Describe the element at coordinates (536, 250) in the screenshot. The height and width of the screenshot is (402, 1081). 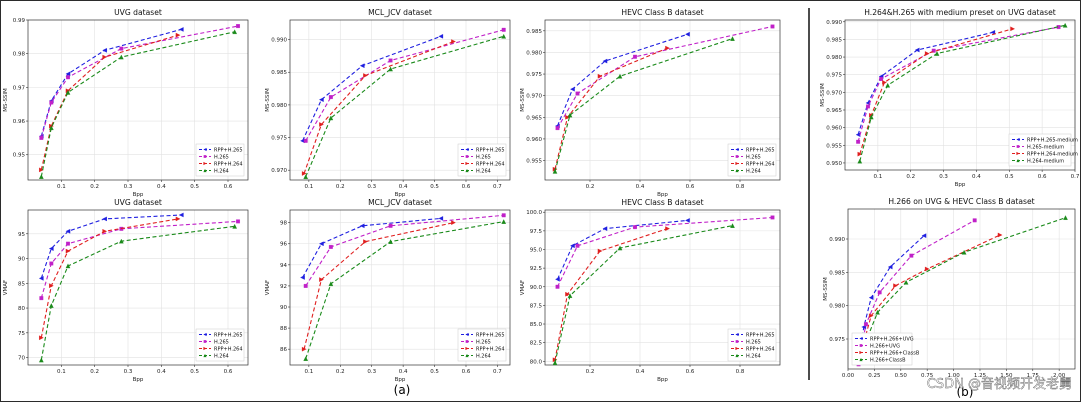
I see `y-tick-label: 95.0` at that location.